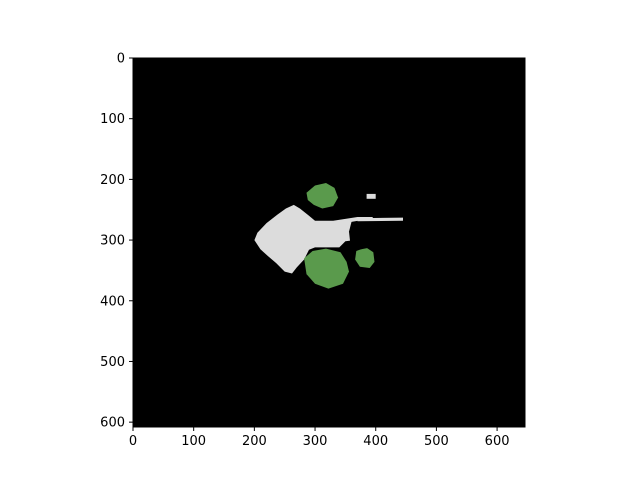 This screenshot has width=640, height=480. I want to click on x-tick-label: 200, so click(254, 441).